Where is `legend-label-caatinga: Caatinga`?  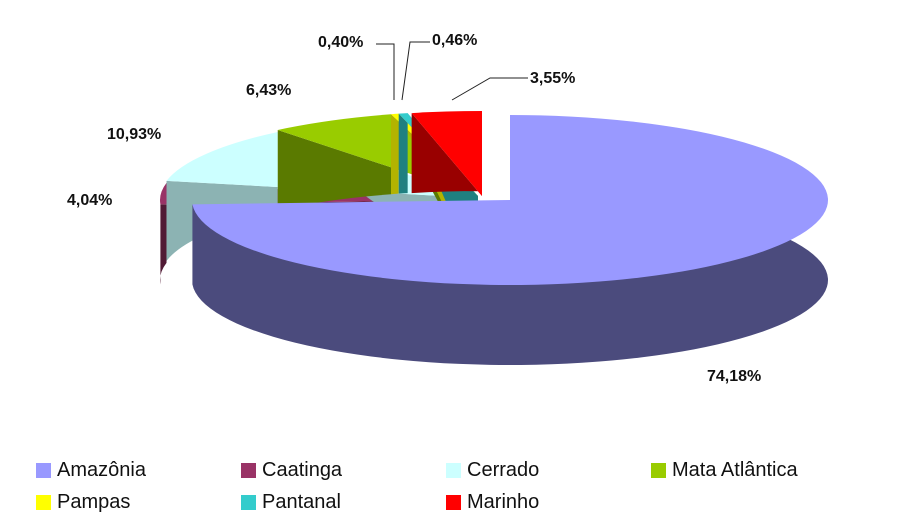
legend-label-caatinga: Caatinga is located at coordinates (302, 469).